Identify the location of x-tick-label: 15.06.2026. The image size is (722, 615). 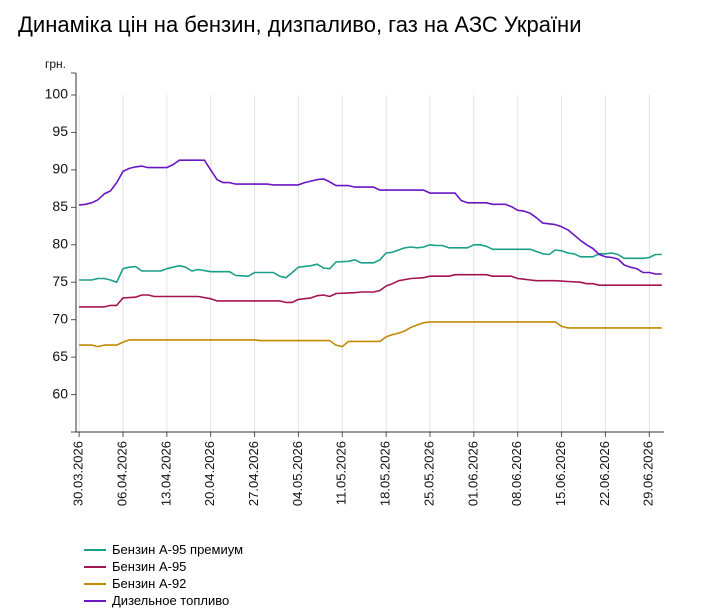
(560, 473).